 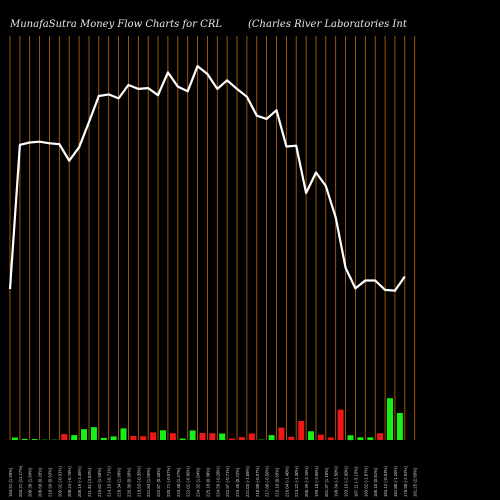 What do you see at coordinates (286, 481) in the screenshot?
I see `x-tick-label: 216.04 (-1.40%)` at bounding box center [286, 481].